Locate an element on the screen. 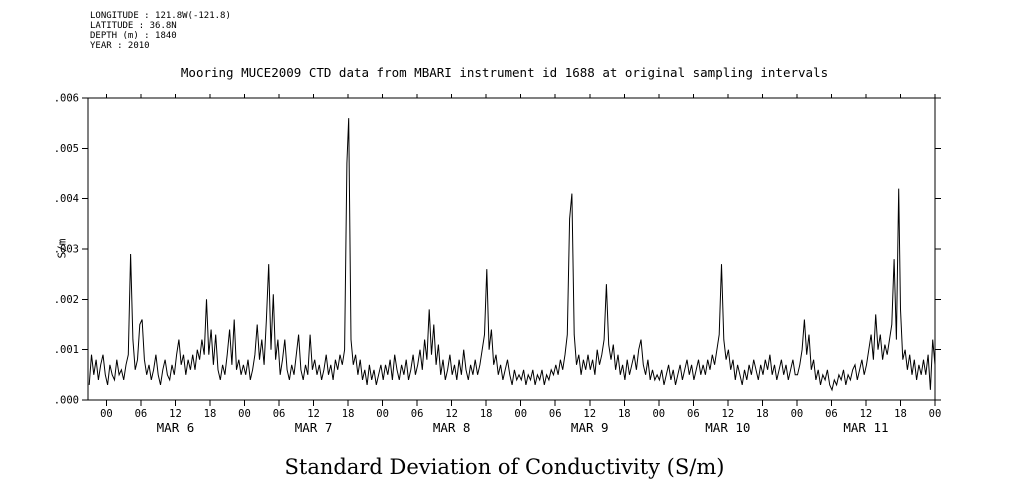 This screenshot has height=504, width=1009. svg-text: .001 is located at coordinates (66, 350).